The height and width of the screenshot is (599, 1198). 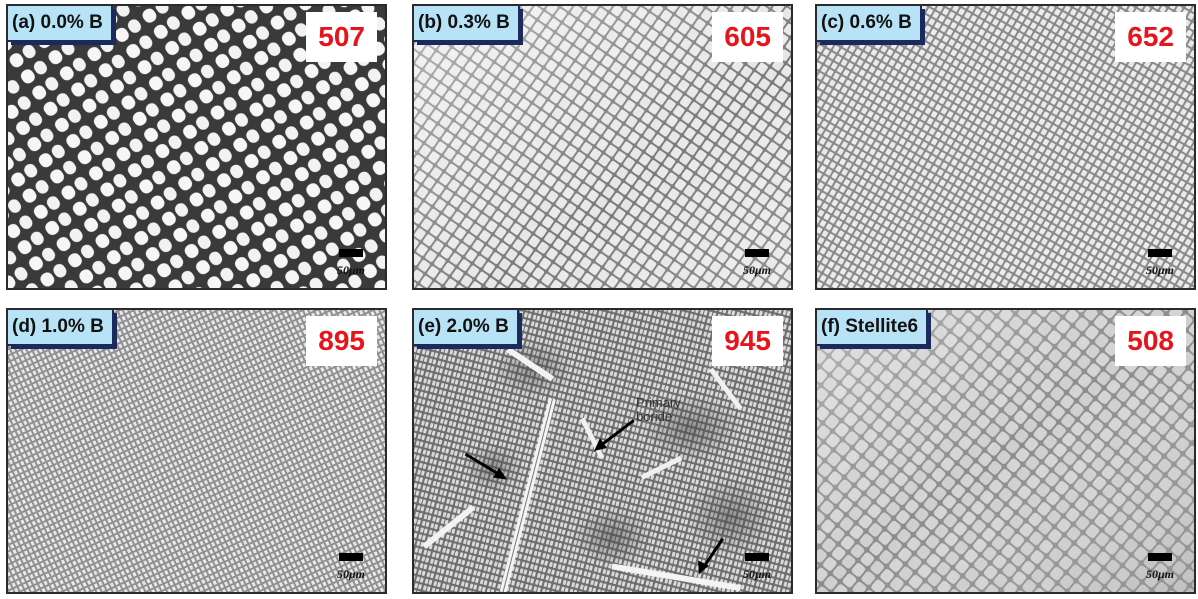 I want to click on hardness-value: 508, so click(x=1150, y=341).